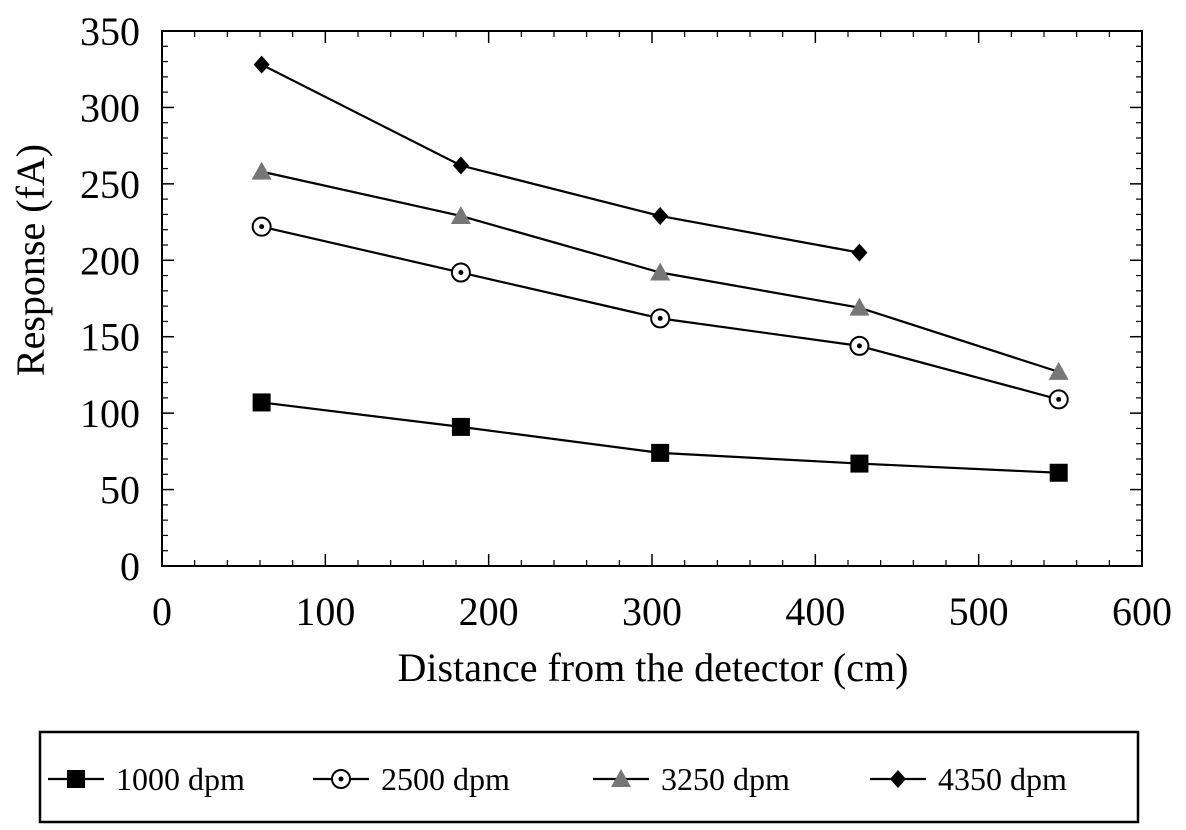 The width and height of the screenshot is (1186, 830). What do you see at coordinates (110, 413) in the screenshot?
I see `y-tick-label: 100` at bounding box center [110, 413].